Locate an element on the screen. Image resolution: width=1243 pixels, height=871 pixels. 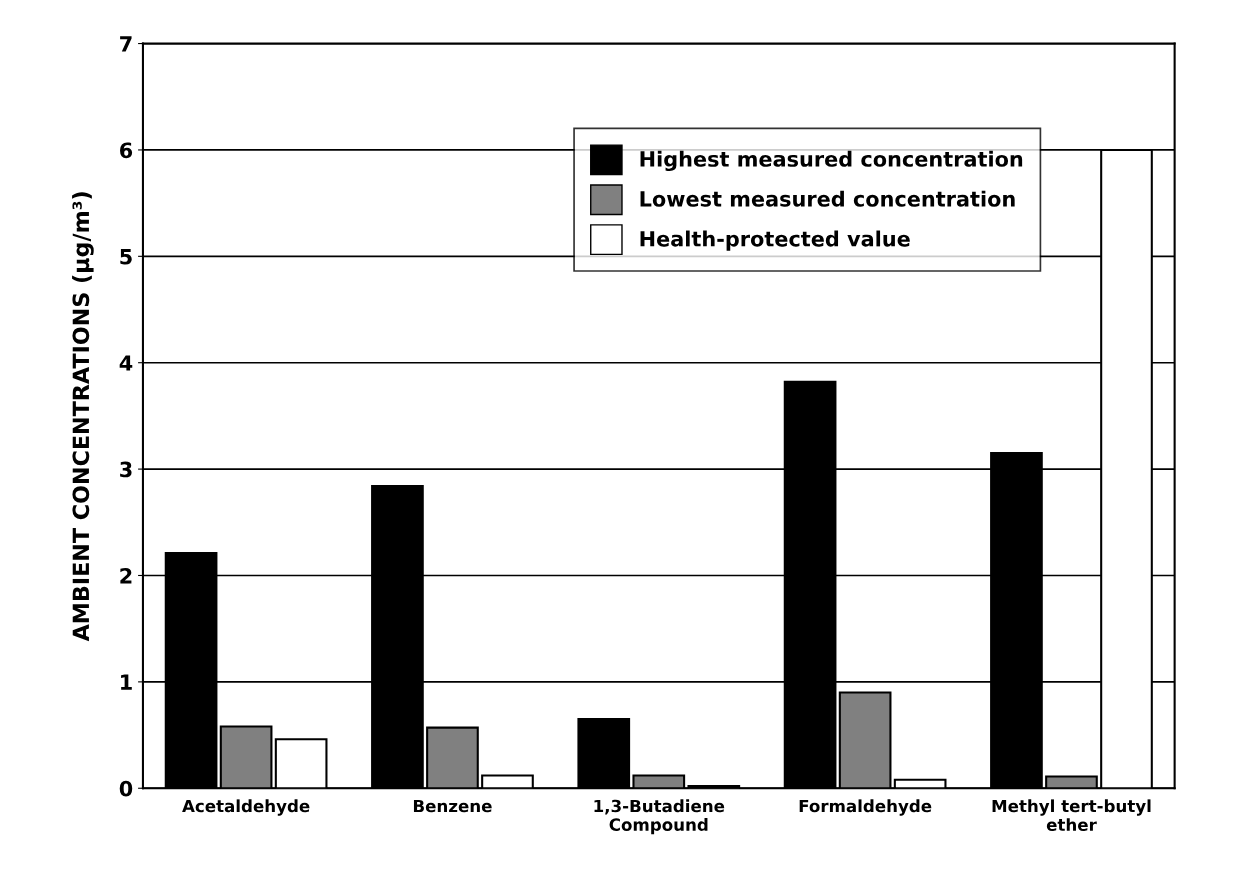
x-tick-label: Formaldehyde is located at coordinates (865, 807).